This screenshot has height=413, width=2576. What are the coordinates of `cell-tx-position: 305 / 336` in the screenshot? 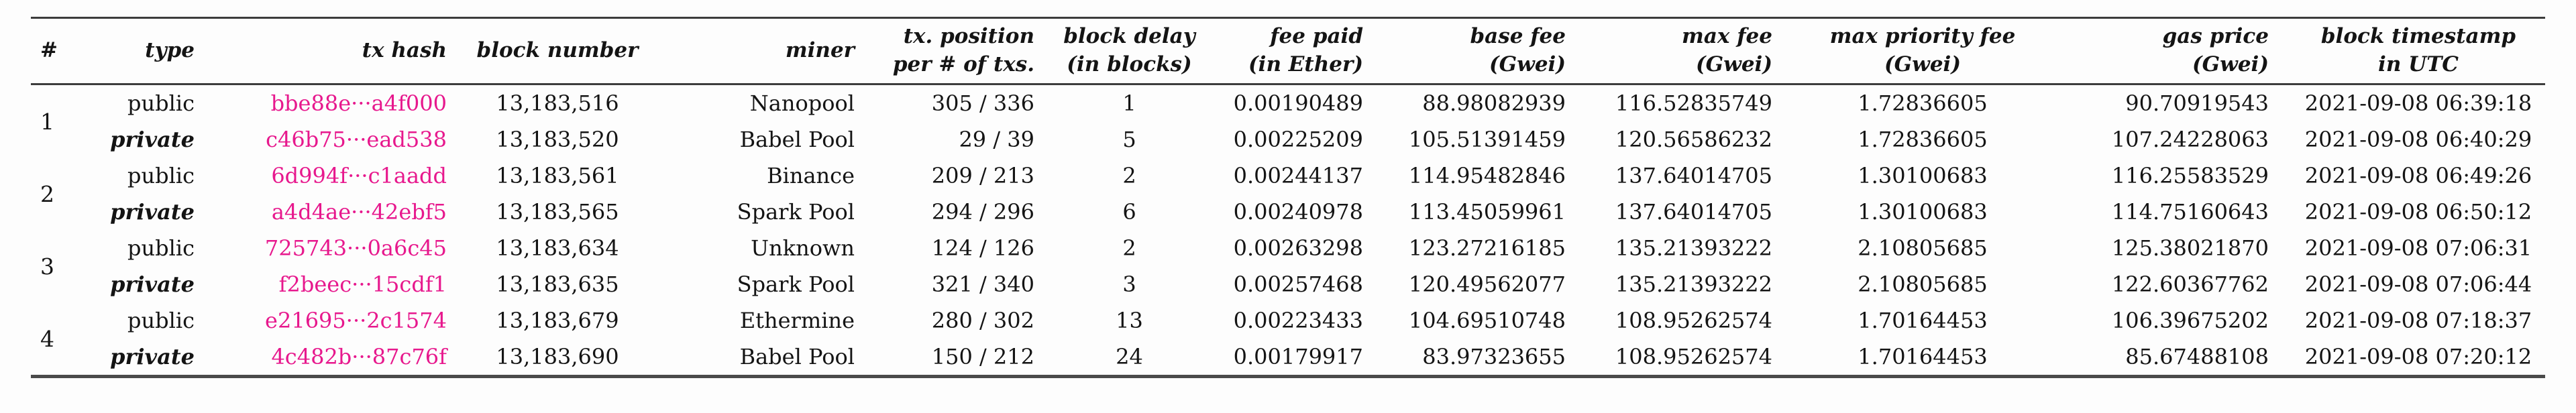 It's located at (982, 103).